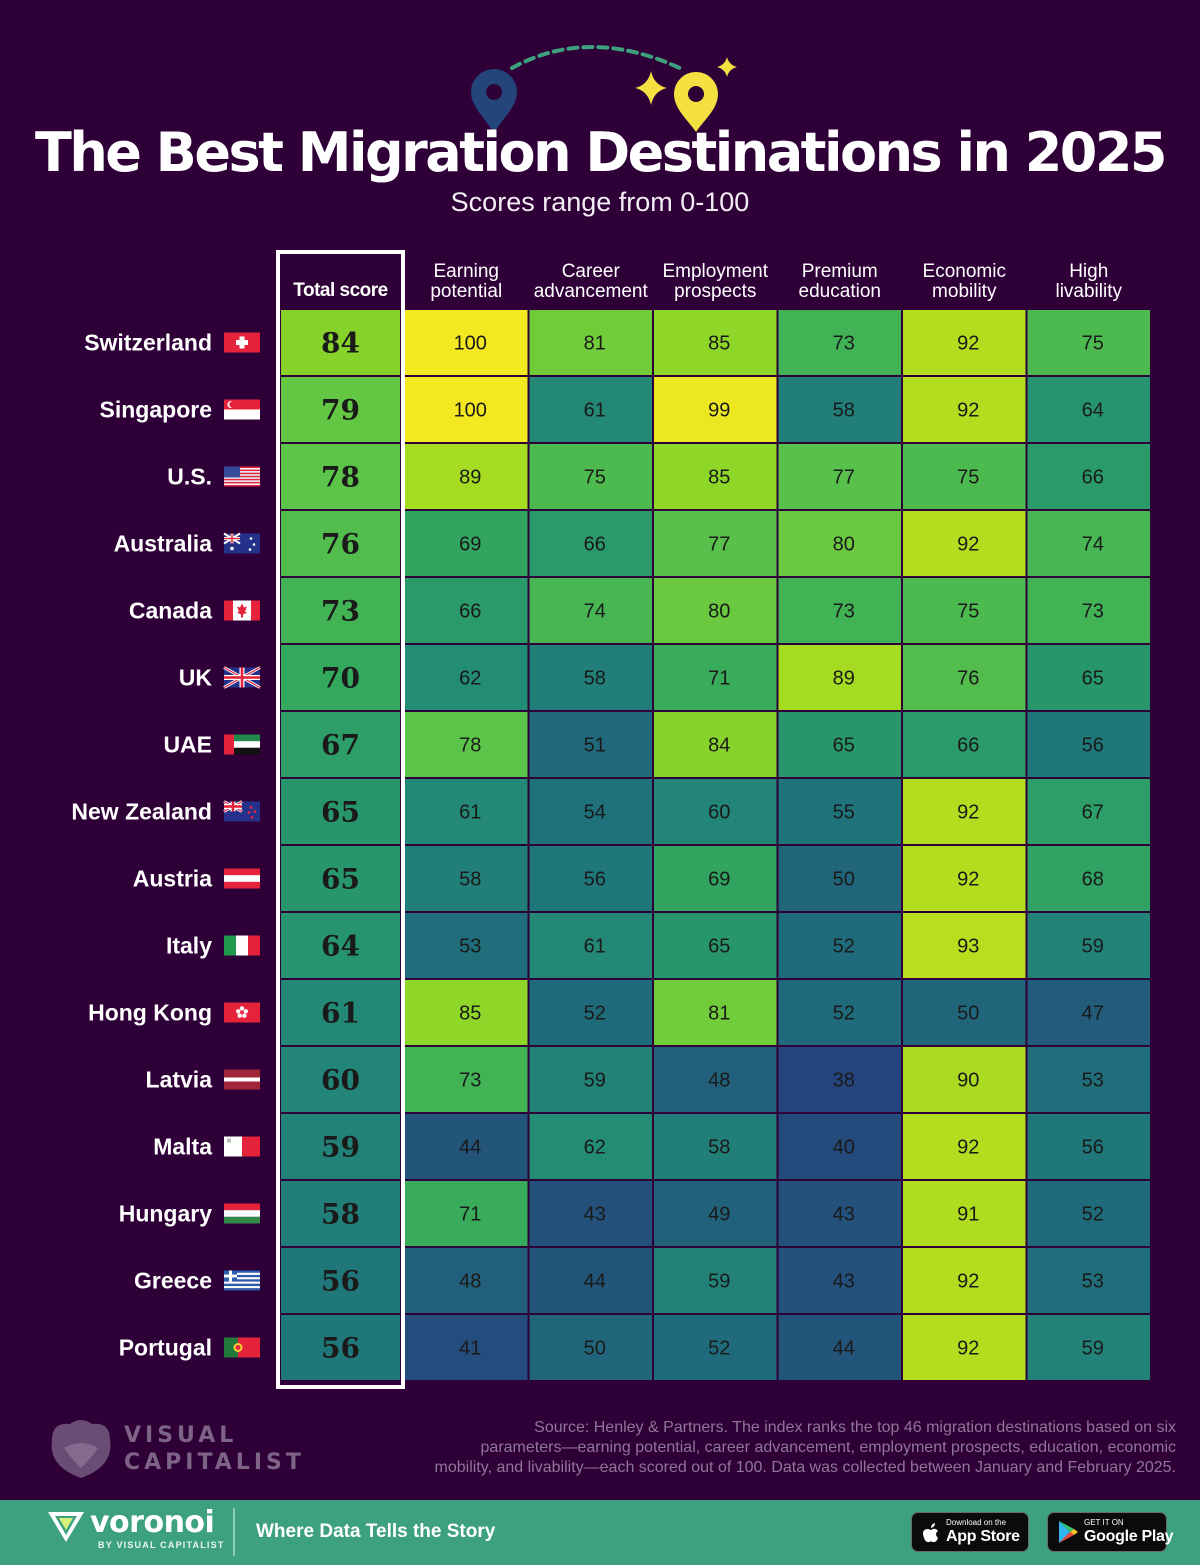 The height and width of the screenshot is (1565, 1200). Describe the element at coordinates (844, 612) in the screenshot. I see `cell-value: 73` at that location.